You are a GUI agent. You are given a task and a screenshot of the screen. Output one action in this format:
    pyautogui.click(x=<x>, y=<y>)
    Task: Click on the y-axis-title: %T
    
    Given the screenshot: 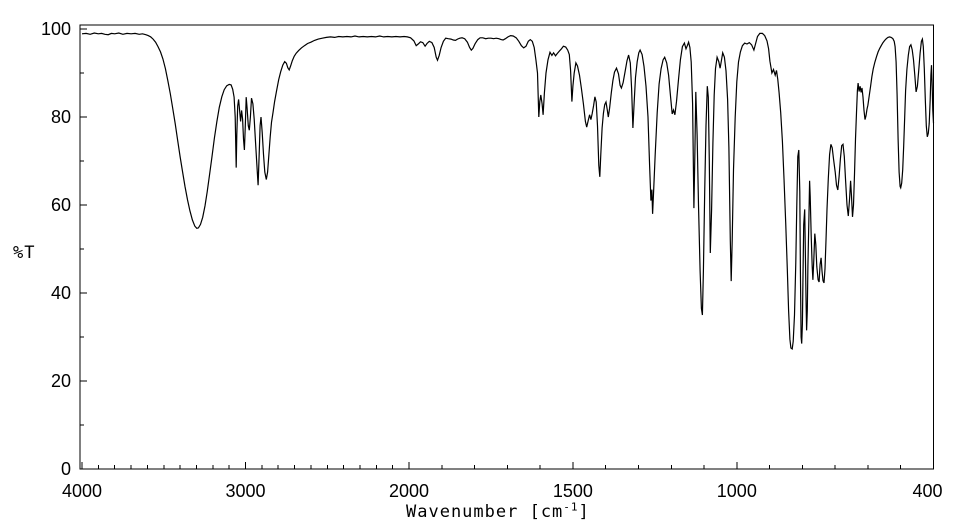 What is the action you would take?
    pyautogui.click(x=24, y=253)
    